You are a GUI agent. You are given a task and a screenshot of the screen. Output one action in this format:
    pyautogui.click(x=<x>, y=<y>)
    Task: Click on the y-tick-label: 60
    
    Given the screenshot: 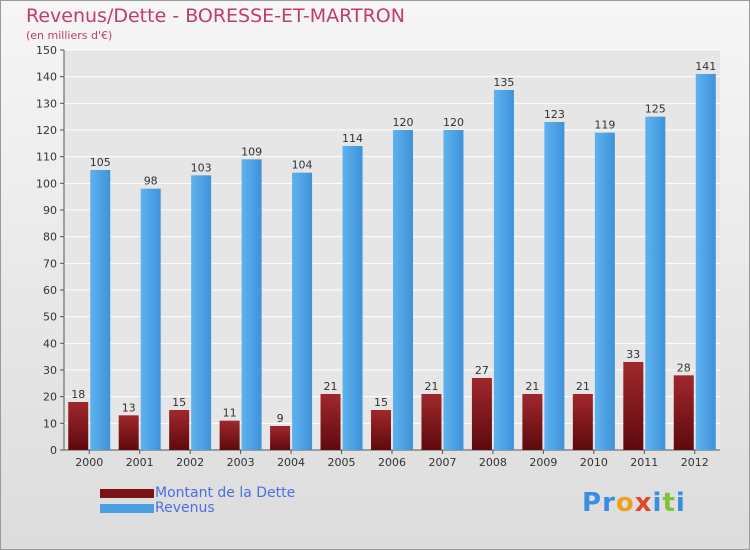 What is the action you would take?
    pyautogui.click(x=50, y=290)
    